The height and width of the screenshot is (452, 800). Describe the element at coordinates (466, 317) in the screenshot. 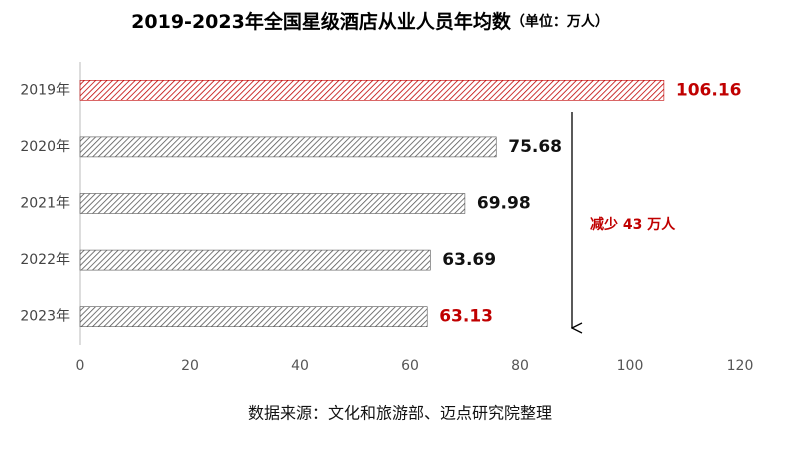

I see `value-label: 63.13` at that location.